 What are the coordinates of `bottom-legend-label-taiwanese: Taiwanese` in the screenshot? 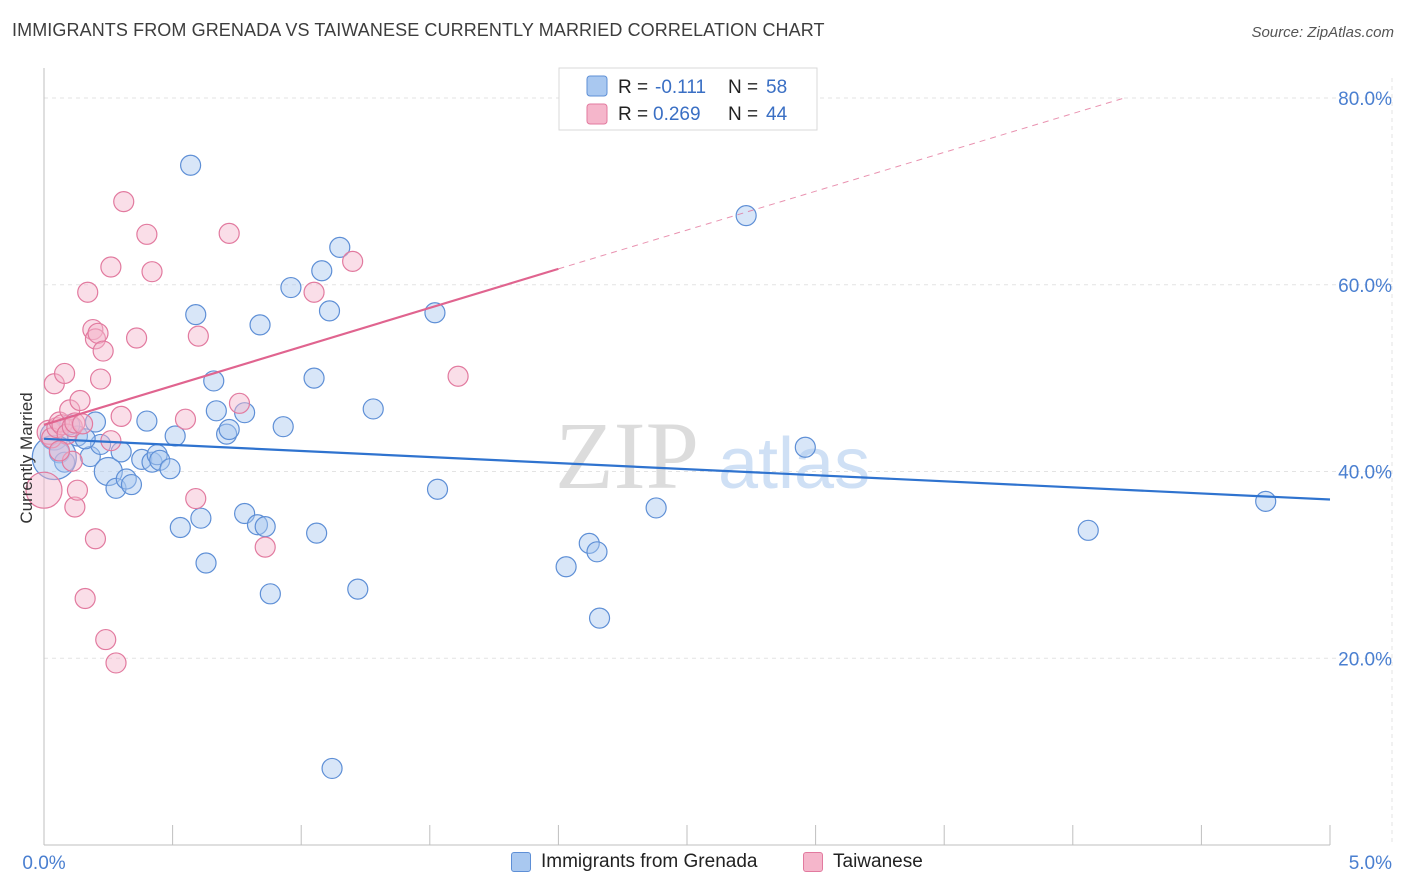 It's located at (878, 861).